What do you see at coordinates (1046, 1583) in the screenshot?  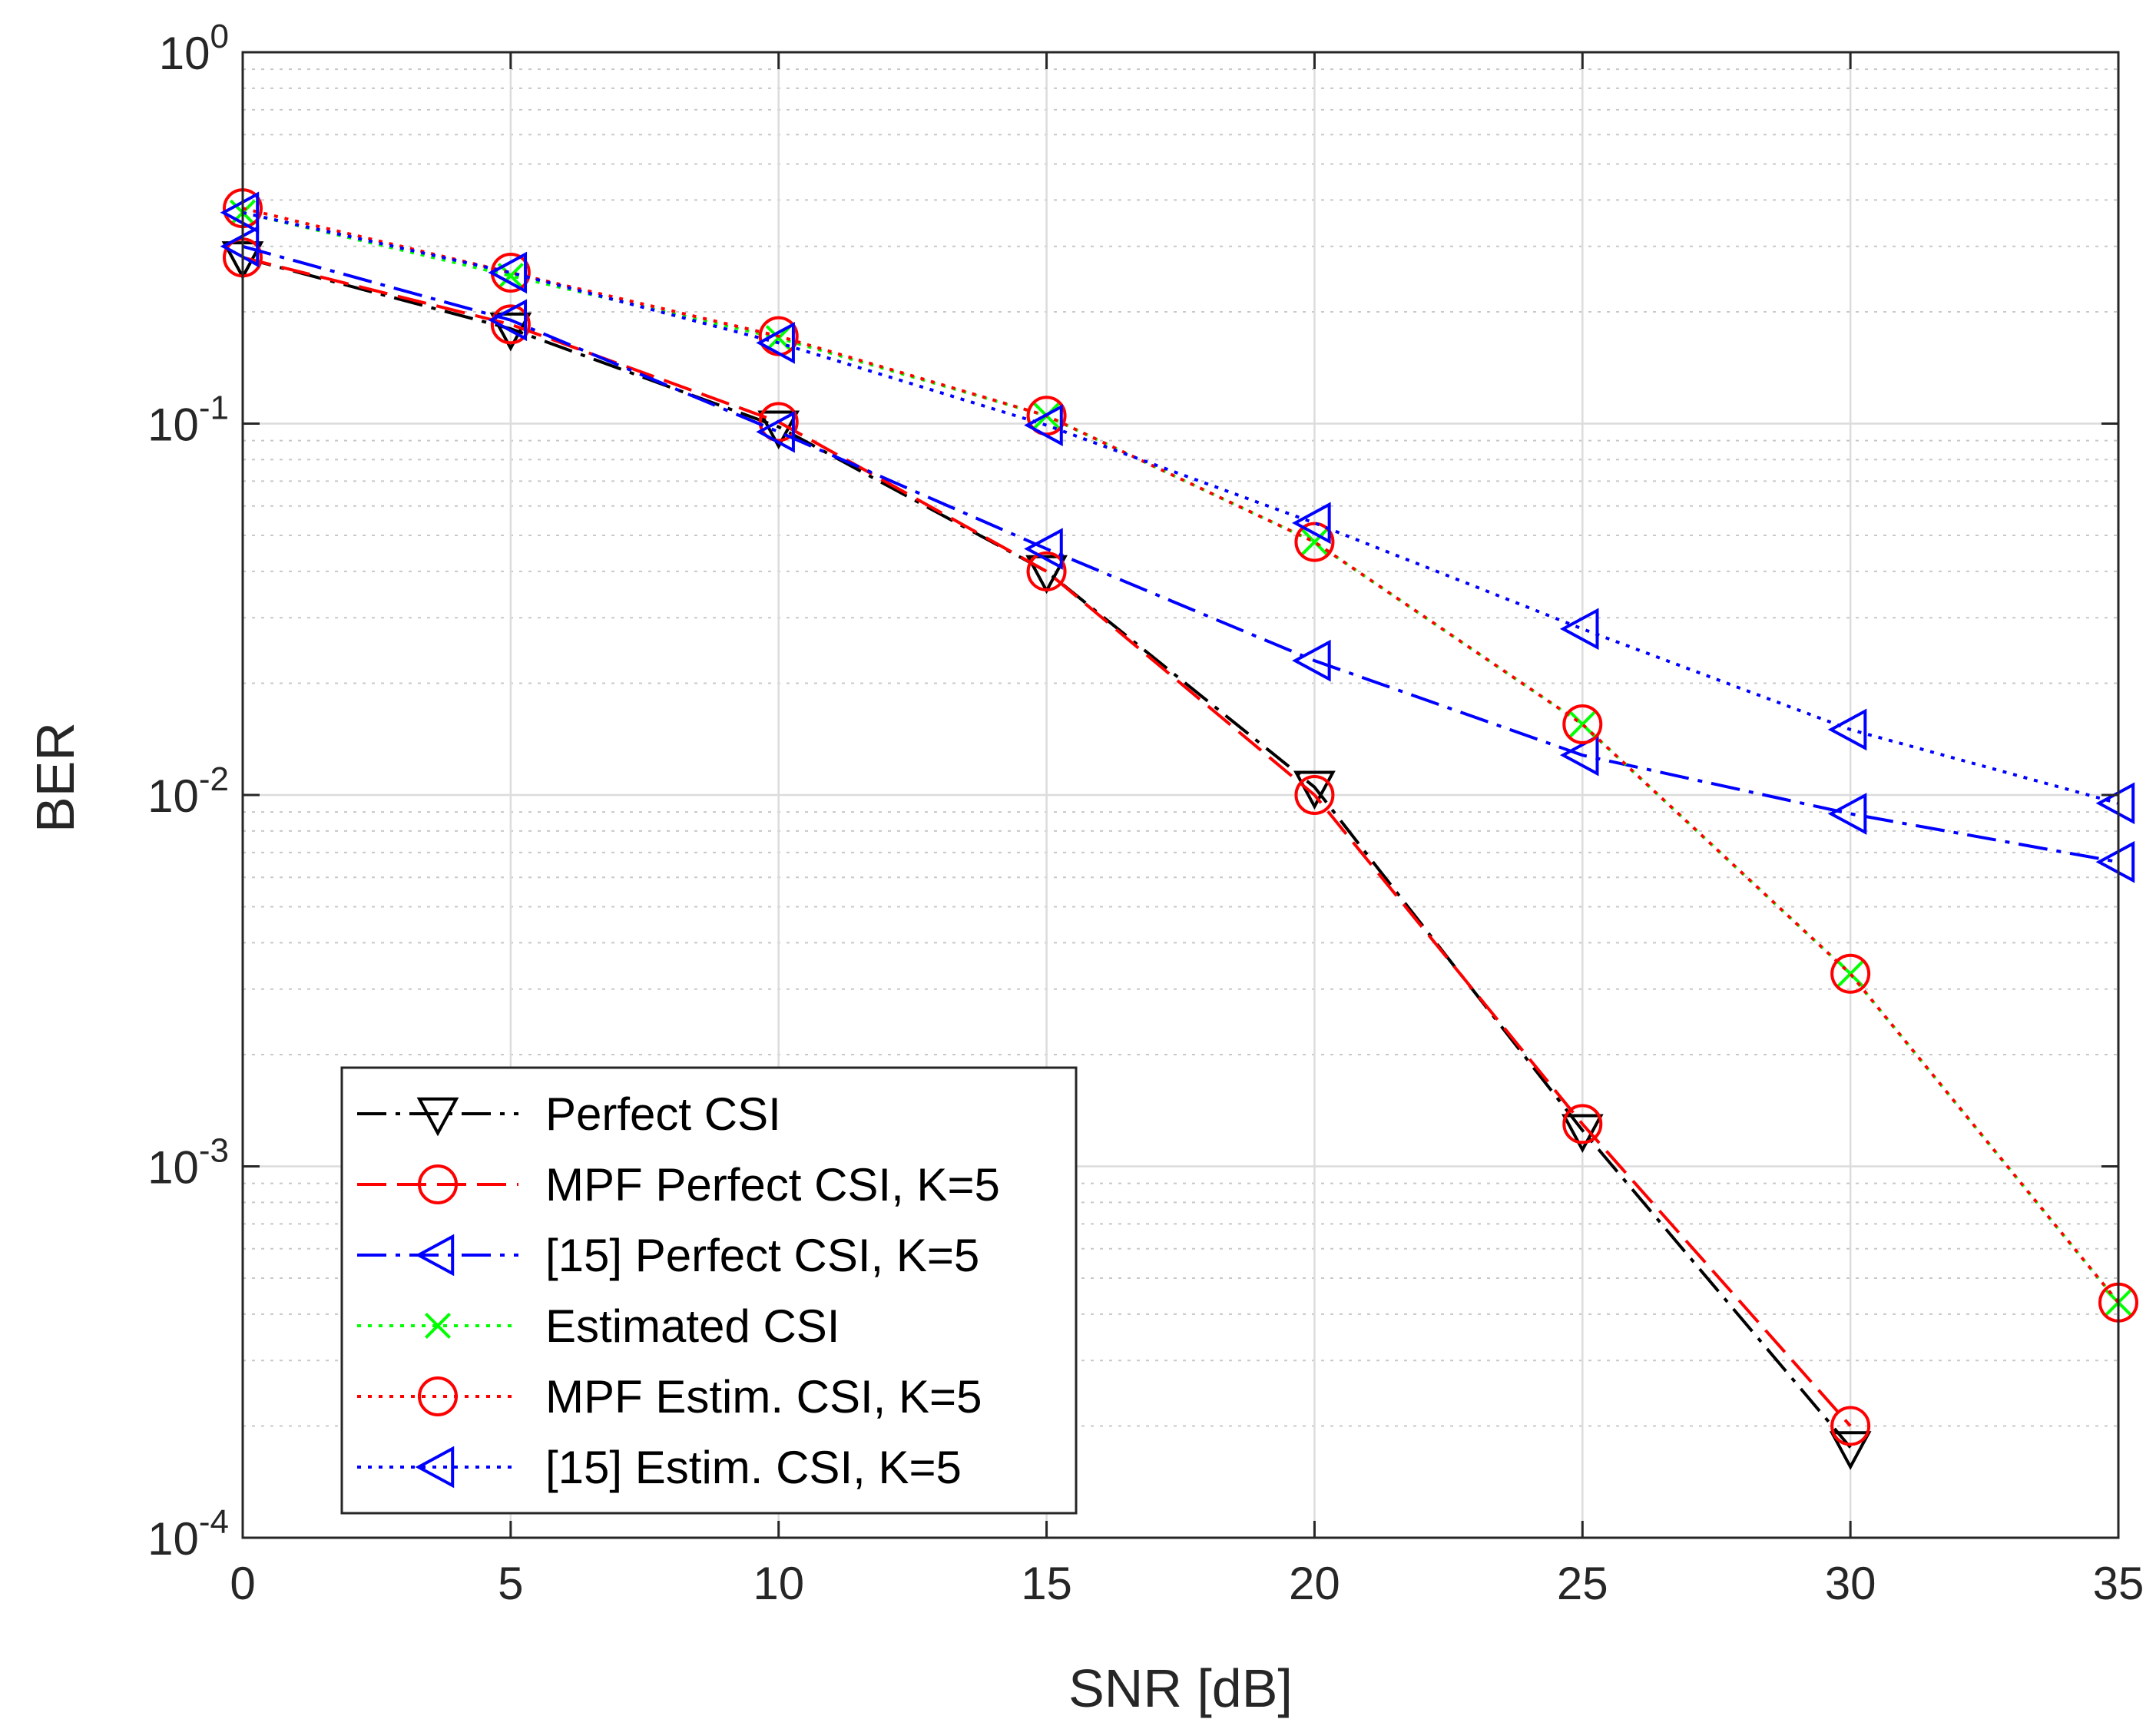 I see `x-tick-label: 15` at bounding box center [1046, 1583].